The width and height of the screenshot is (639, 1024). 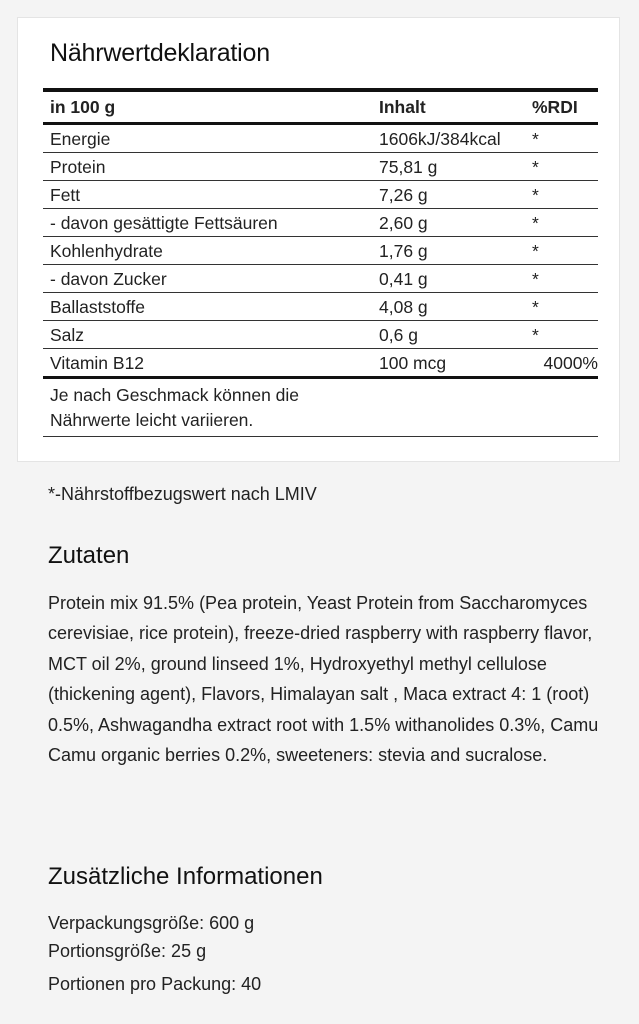 What do you see at coordinates (160, 53) in the screenshot?
I see `nutrition-title: Nährwertdeklaration` at bounding box center [160, 53].